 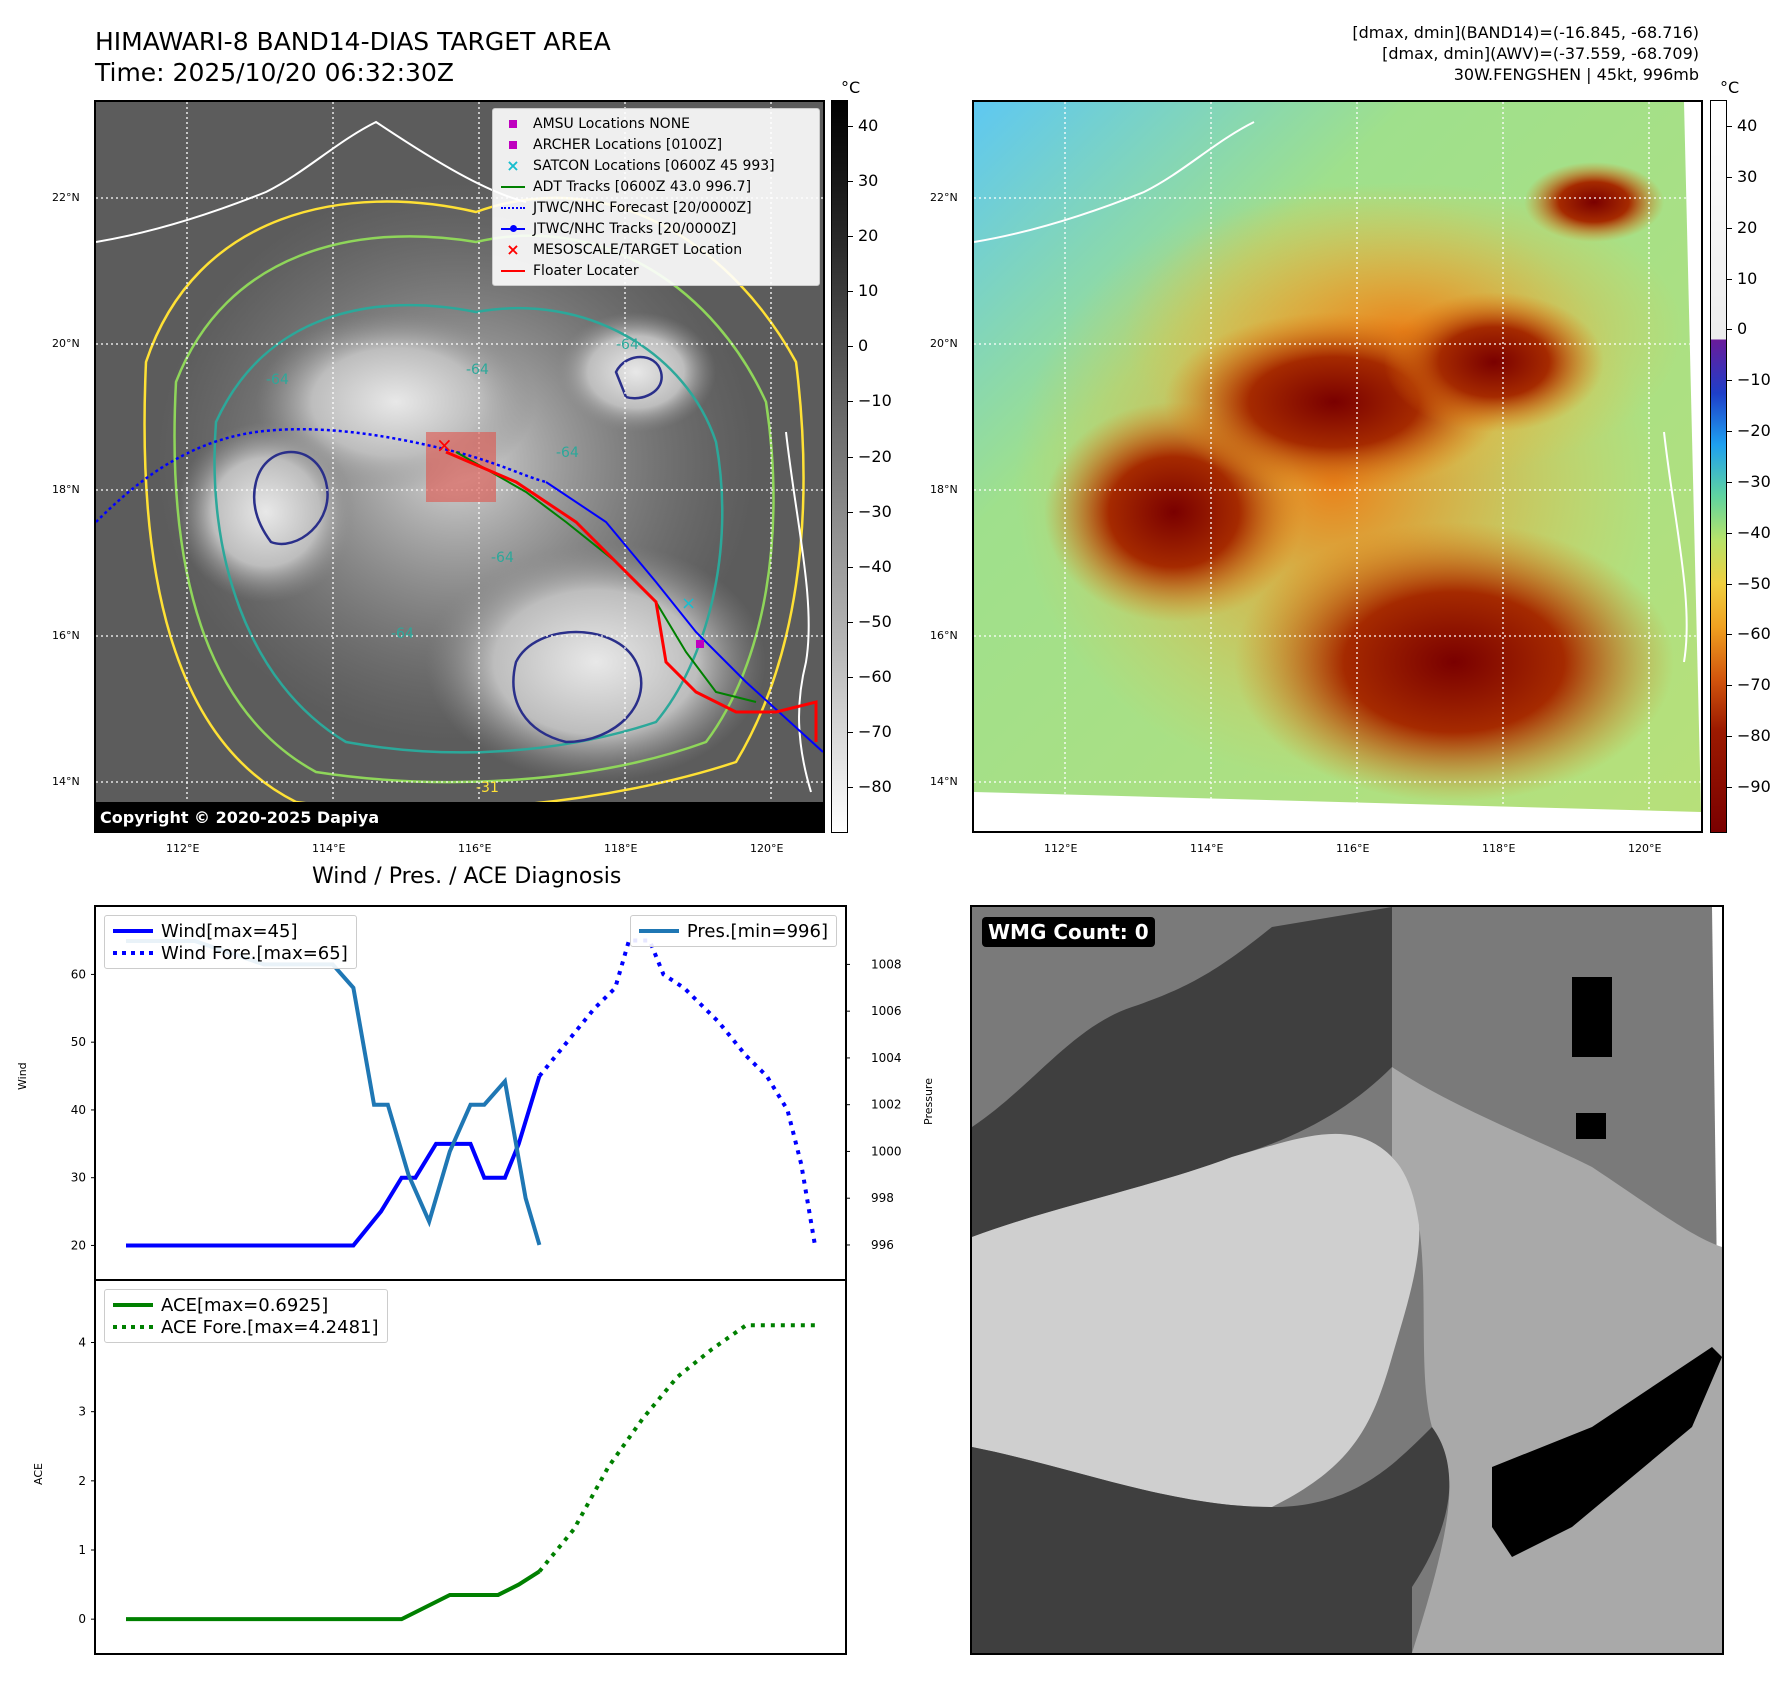 I want to click on contour-label-4: -64, so click(x=502, y=558).